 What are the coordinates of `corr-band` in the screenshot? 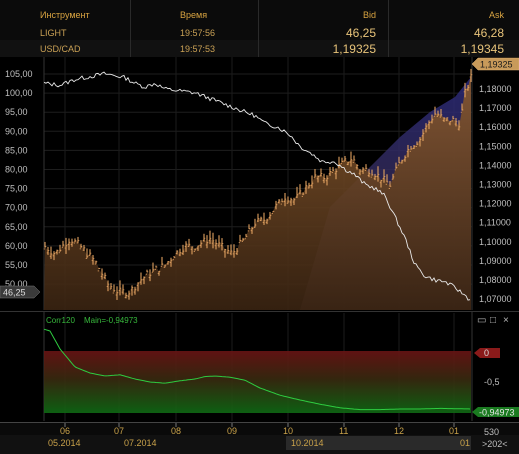 It's located at (257, 382).